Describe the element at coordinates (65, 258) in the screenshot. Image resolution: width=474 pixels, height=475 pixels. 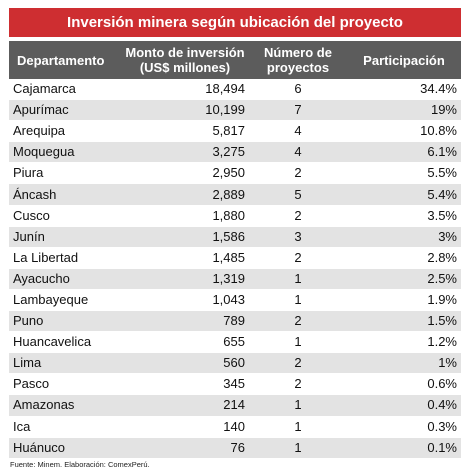
I see `cell-departamento: La Libertad` at that location.